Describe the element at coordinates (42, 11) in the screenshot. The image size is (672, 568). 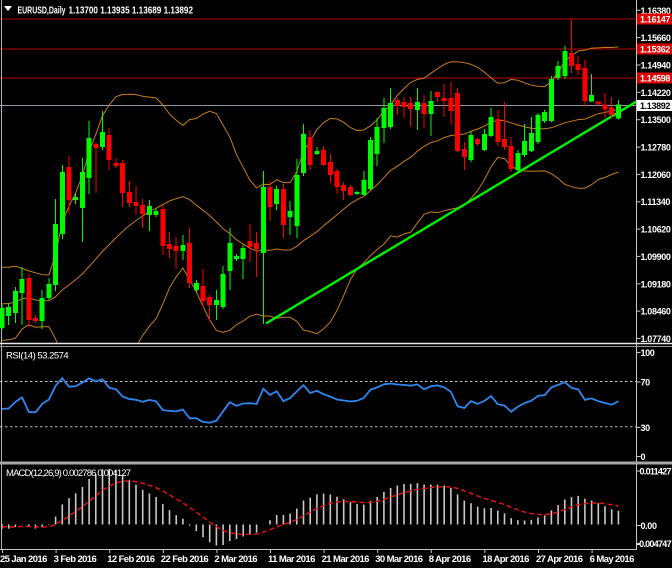
I see `svg-text: EURUSD,Daily` at that location.